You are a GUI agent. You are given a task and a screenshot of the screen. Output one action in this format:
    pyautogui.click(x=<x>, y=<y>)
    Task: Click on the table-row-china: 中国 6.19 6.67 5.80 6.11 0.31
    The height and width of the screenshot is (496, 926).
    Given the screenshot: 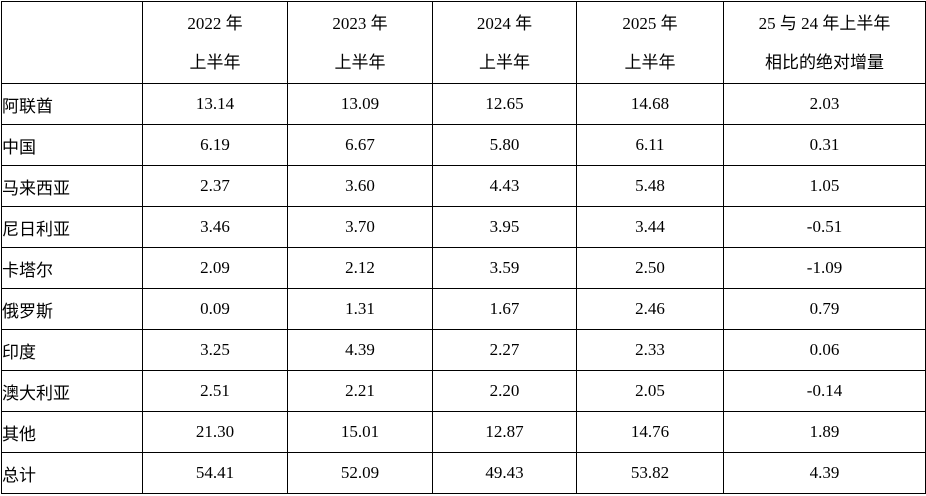 What is the action you would take?
    pyautogui.click(x=463, y=145)
    